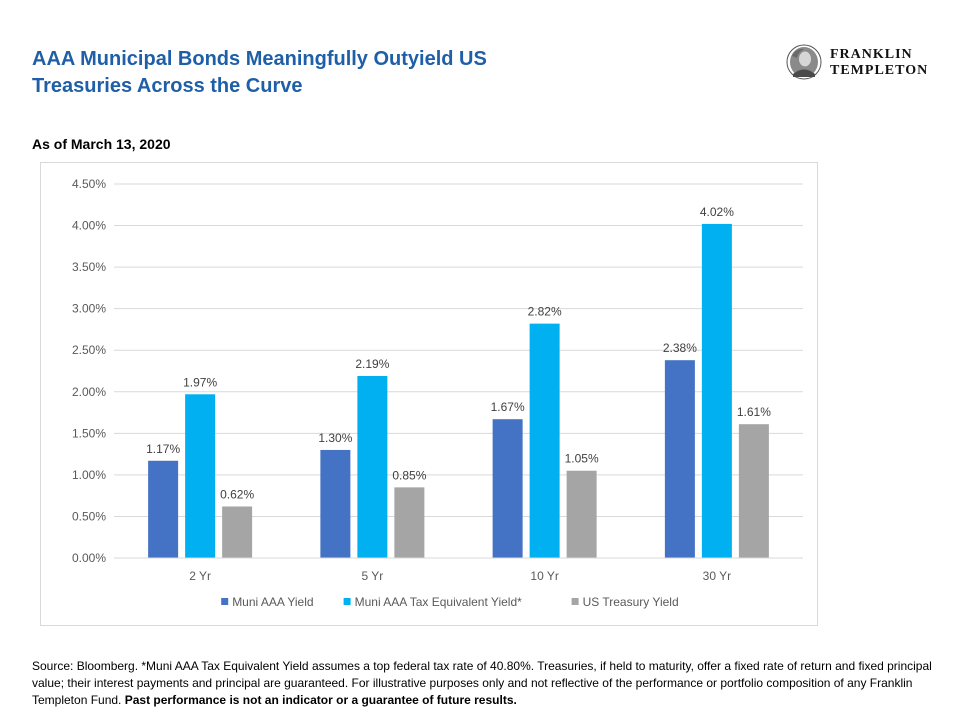 The image size is (960, 720). I want to click on y-tick-label: 3.50%, so click(89, 267).